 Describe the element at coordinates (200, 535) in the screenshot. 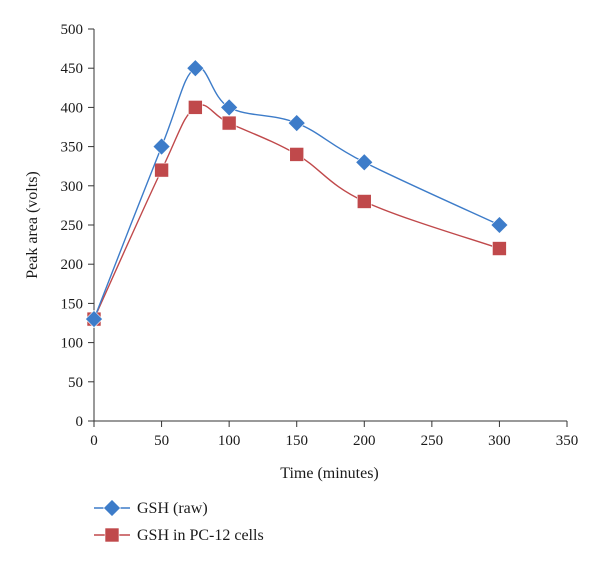

I see `legend-label-gsh-pc12: GSH in PC-12 cells` at that location.